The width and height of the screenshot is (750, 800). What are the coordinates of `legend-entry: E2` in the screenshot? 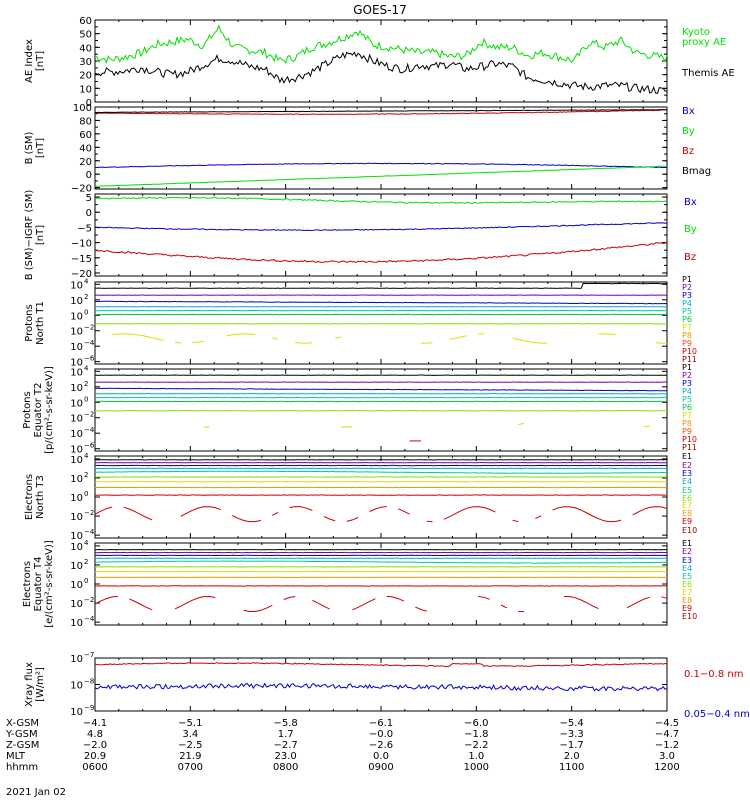 It's located at (687, 551).